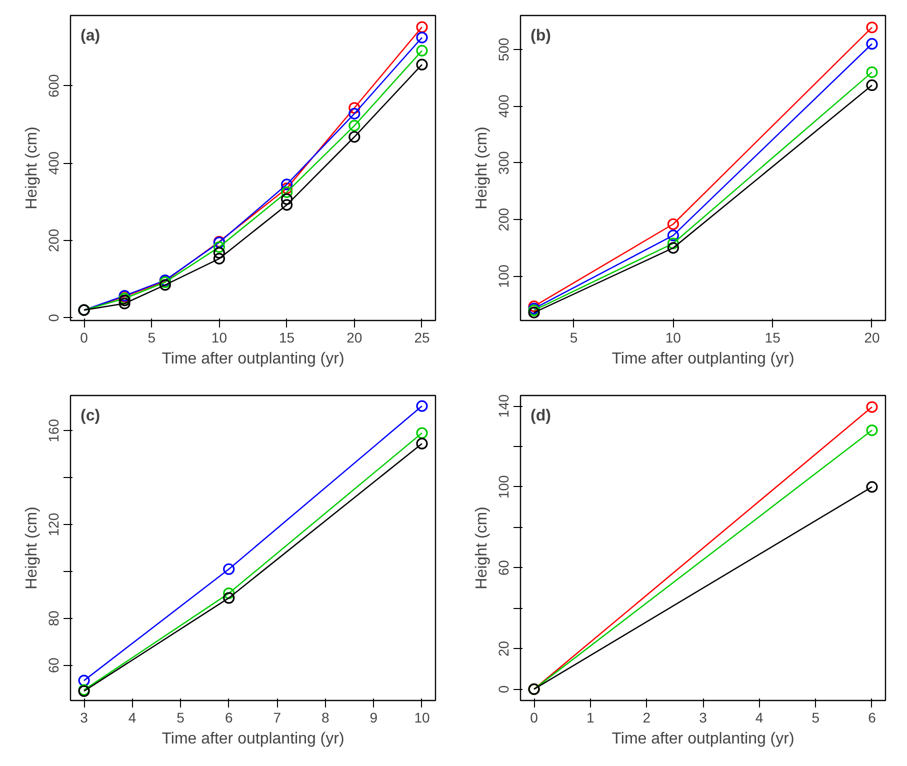 The image size is (907, 766). Describe the element at coordinates (90, 416) in the screenshot. I see `annotation: (c)` at that location.